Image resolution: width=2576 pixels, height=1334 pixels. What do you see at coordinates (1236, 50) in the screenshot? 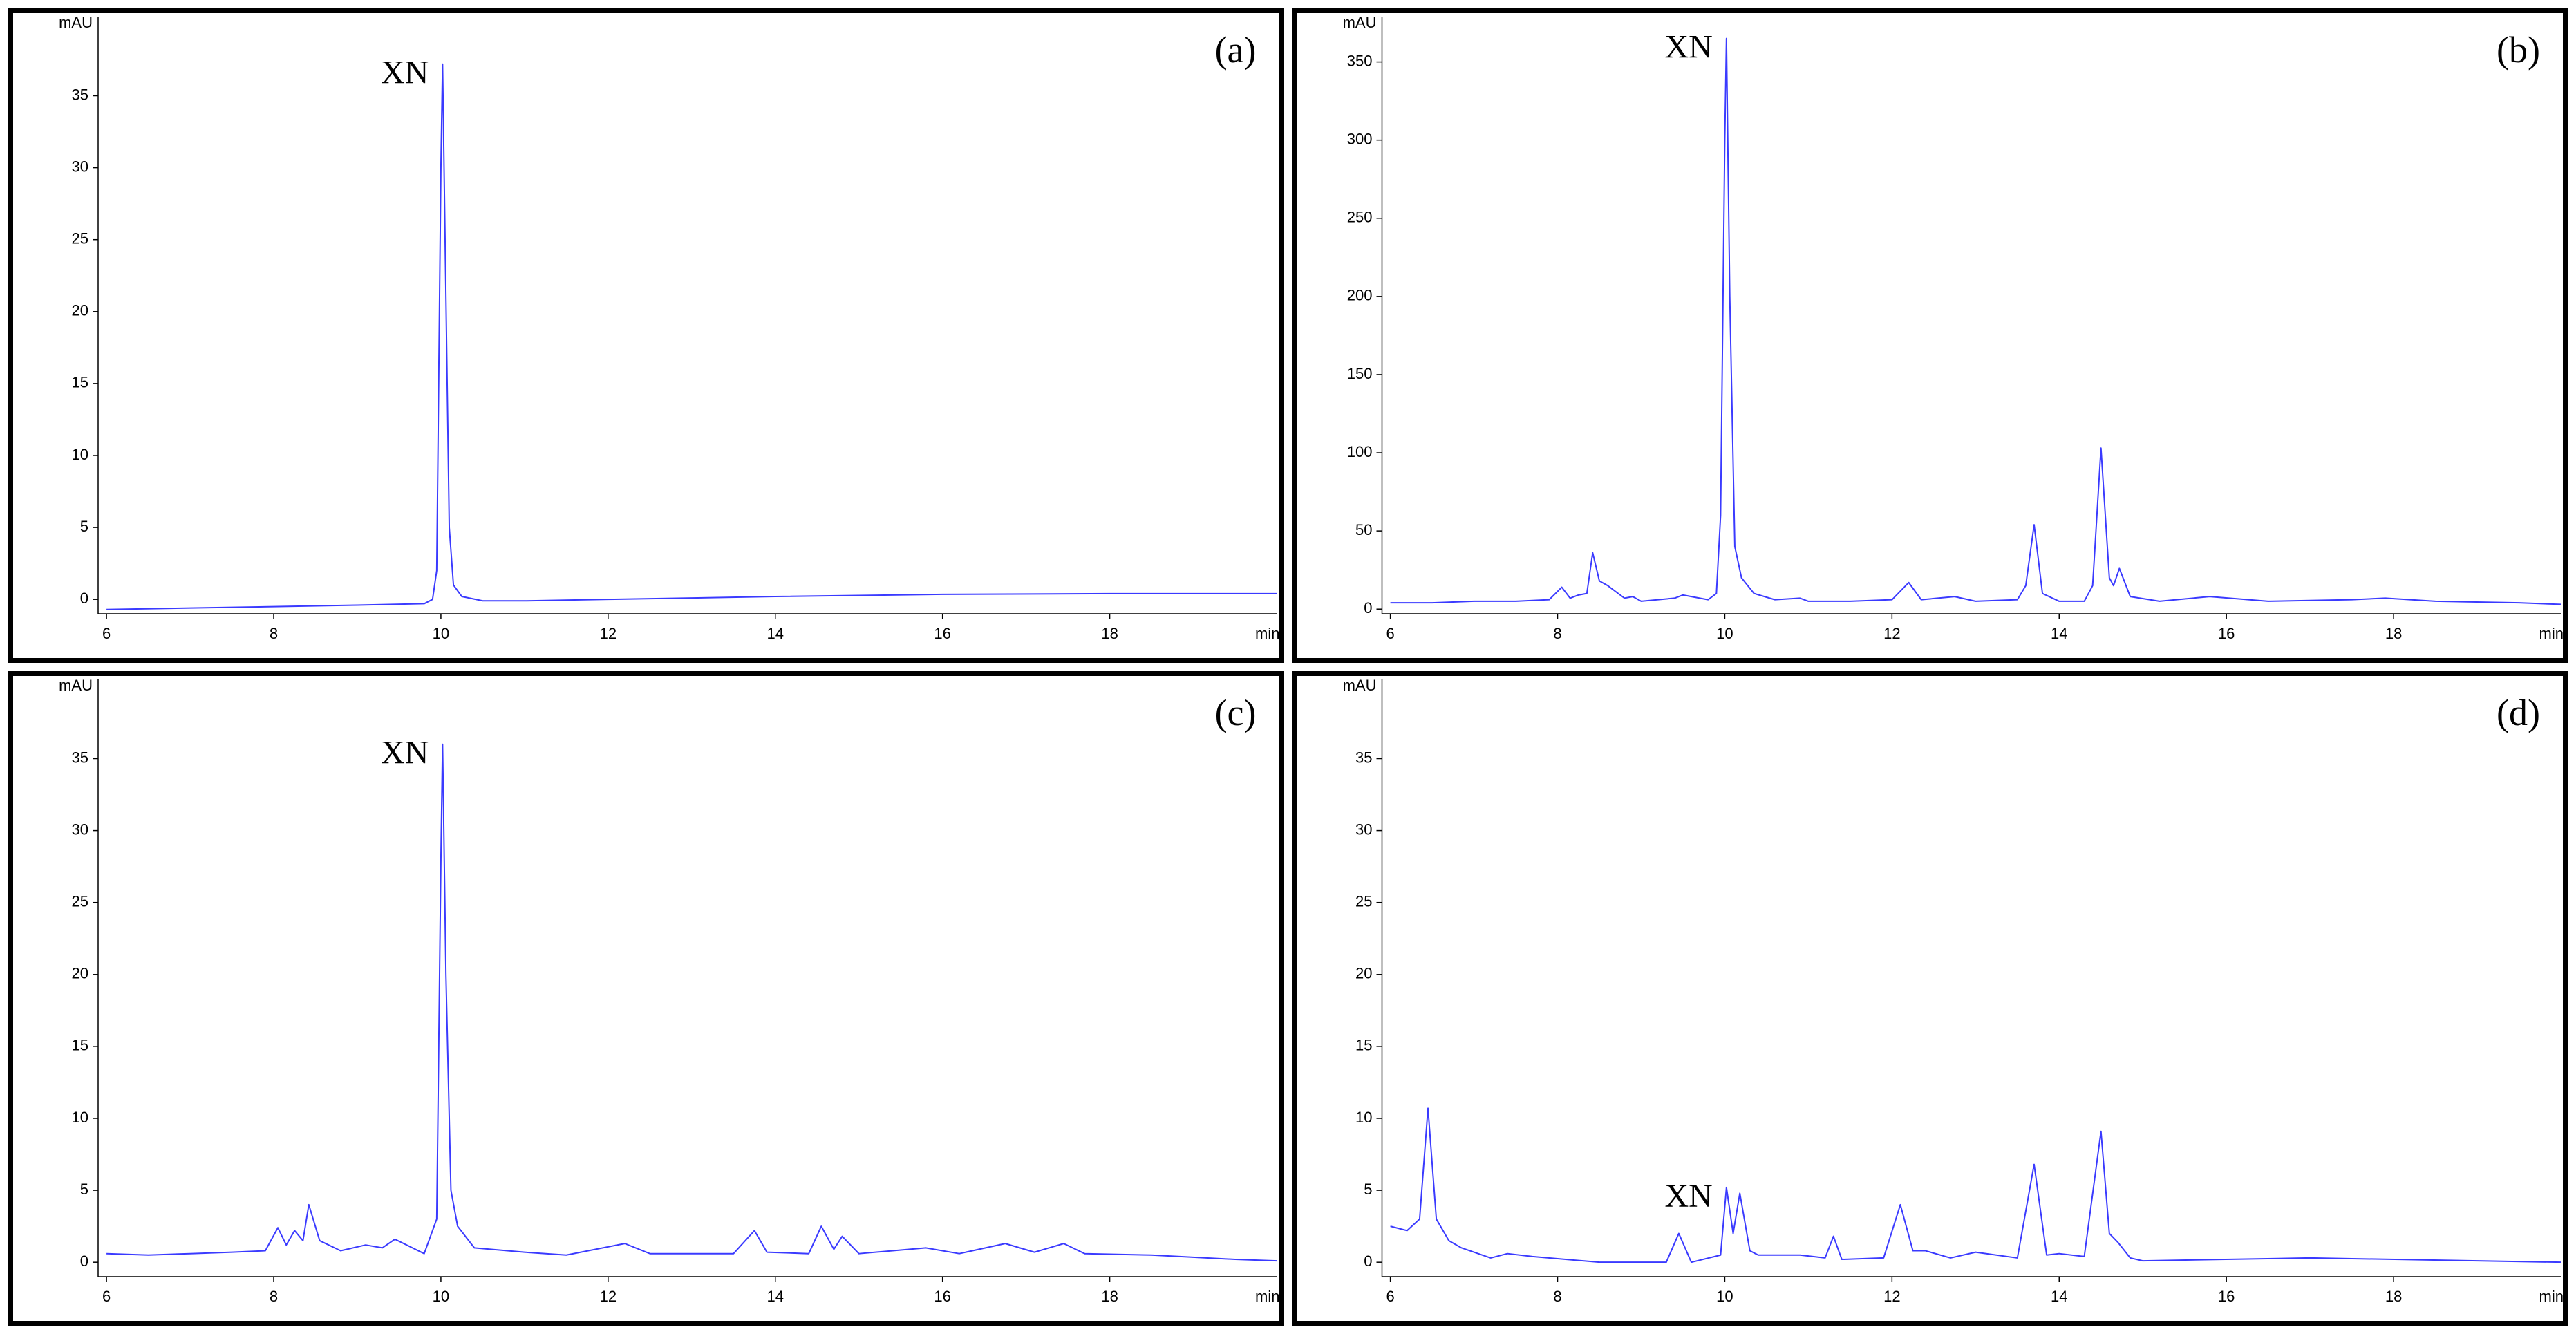
I see `panel-label: (a)` at bounding box center [1236, 50].